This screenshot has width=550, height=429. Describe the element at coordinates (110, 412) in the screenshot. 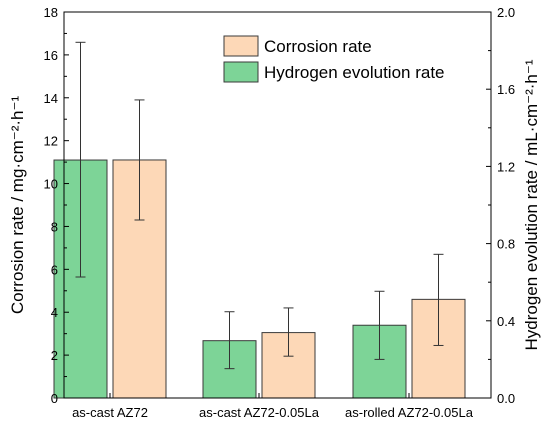

I see `category-label: as-cast AZ72` at that location.